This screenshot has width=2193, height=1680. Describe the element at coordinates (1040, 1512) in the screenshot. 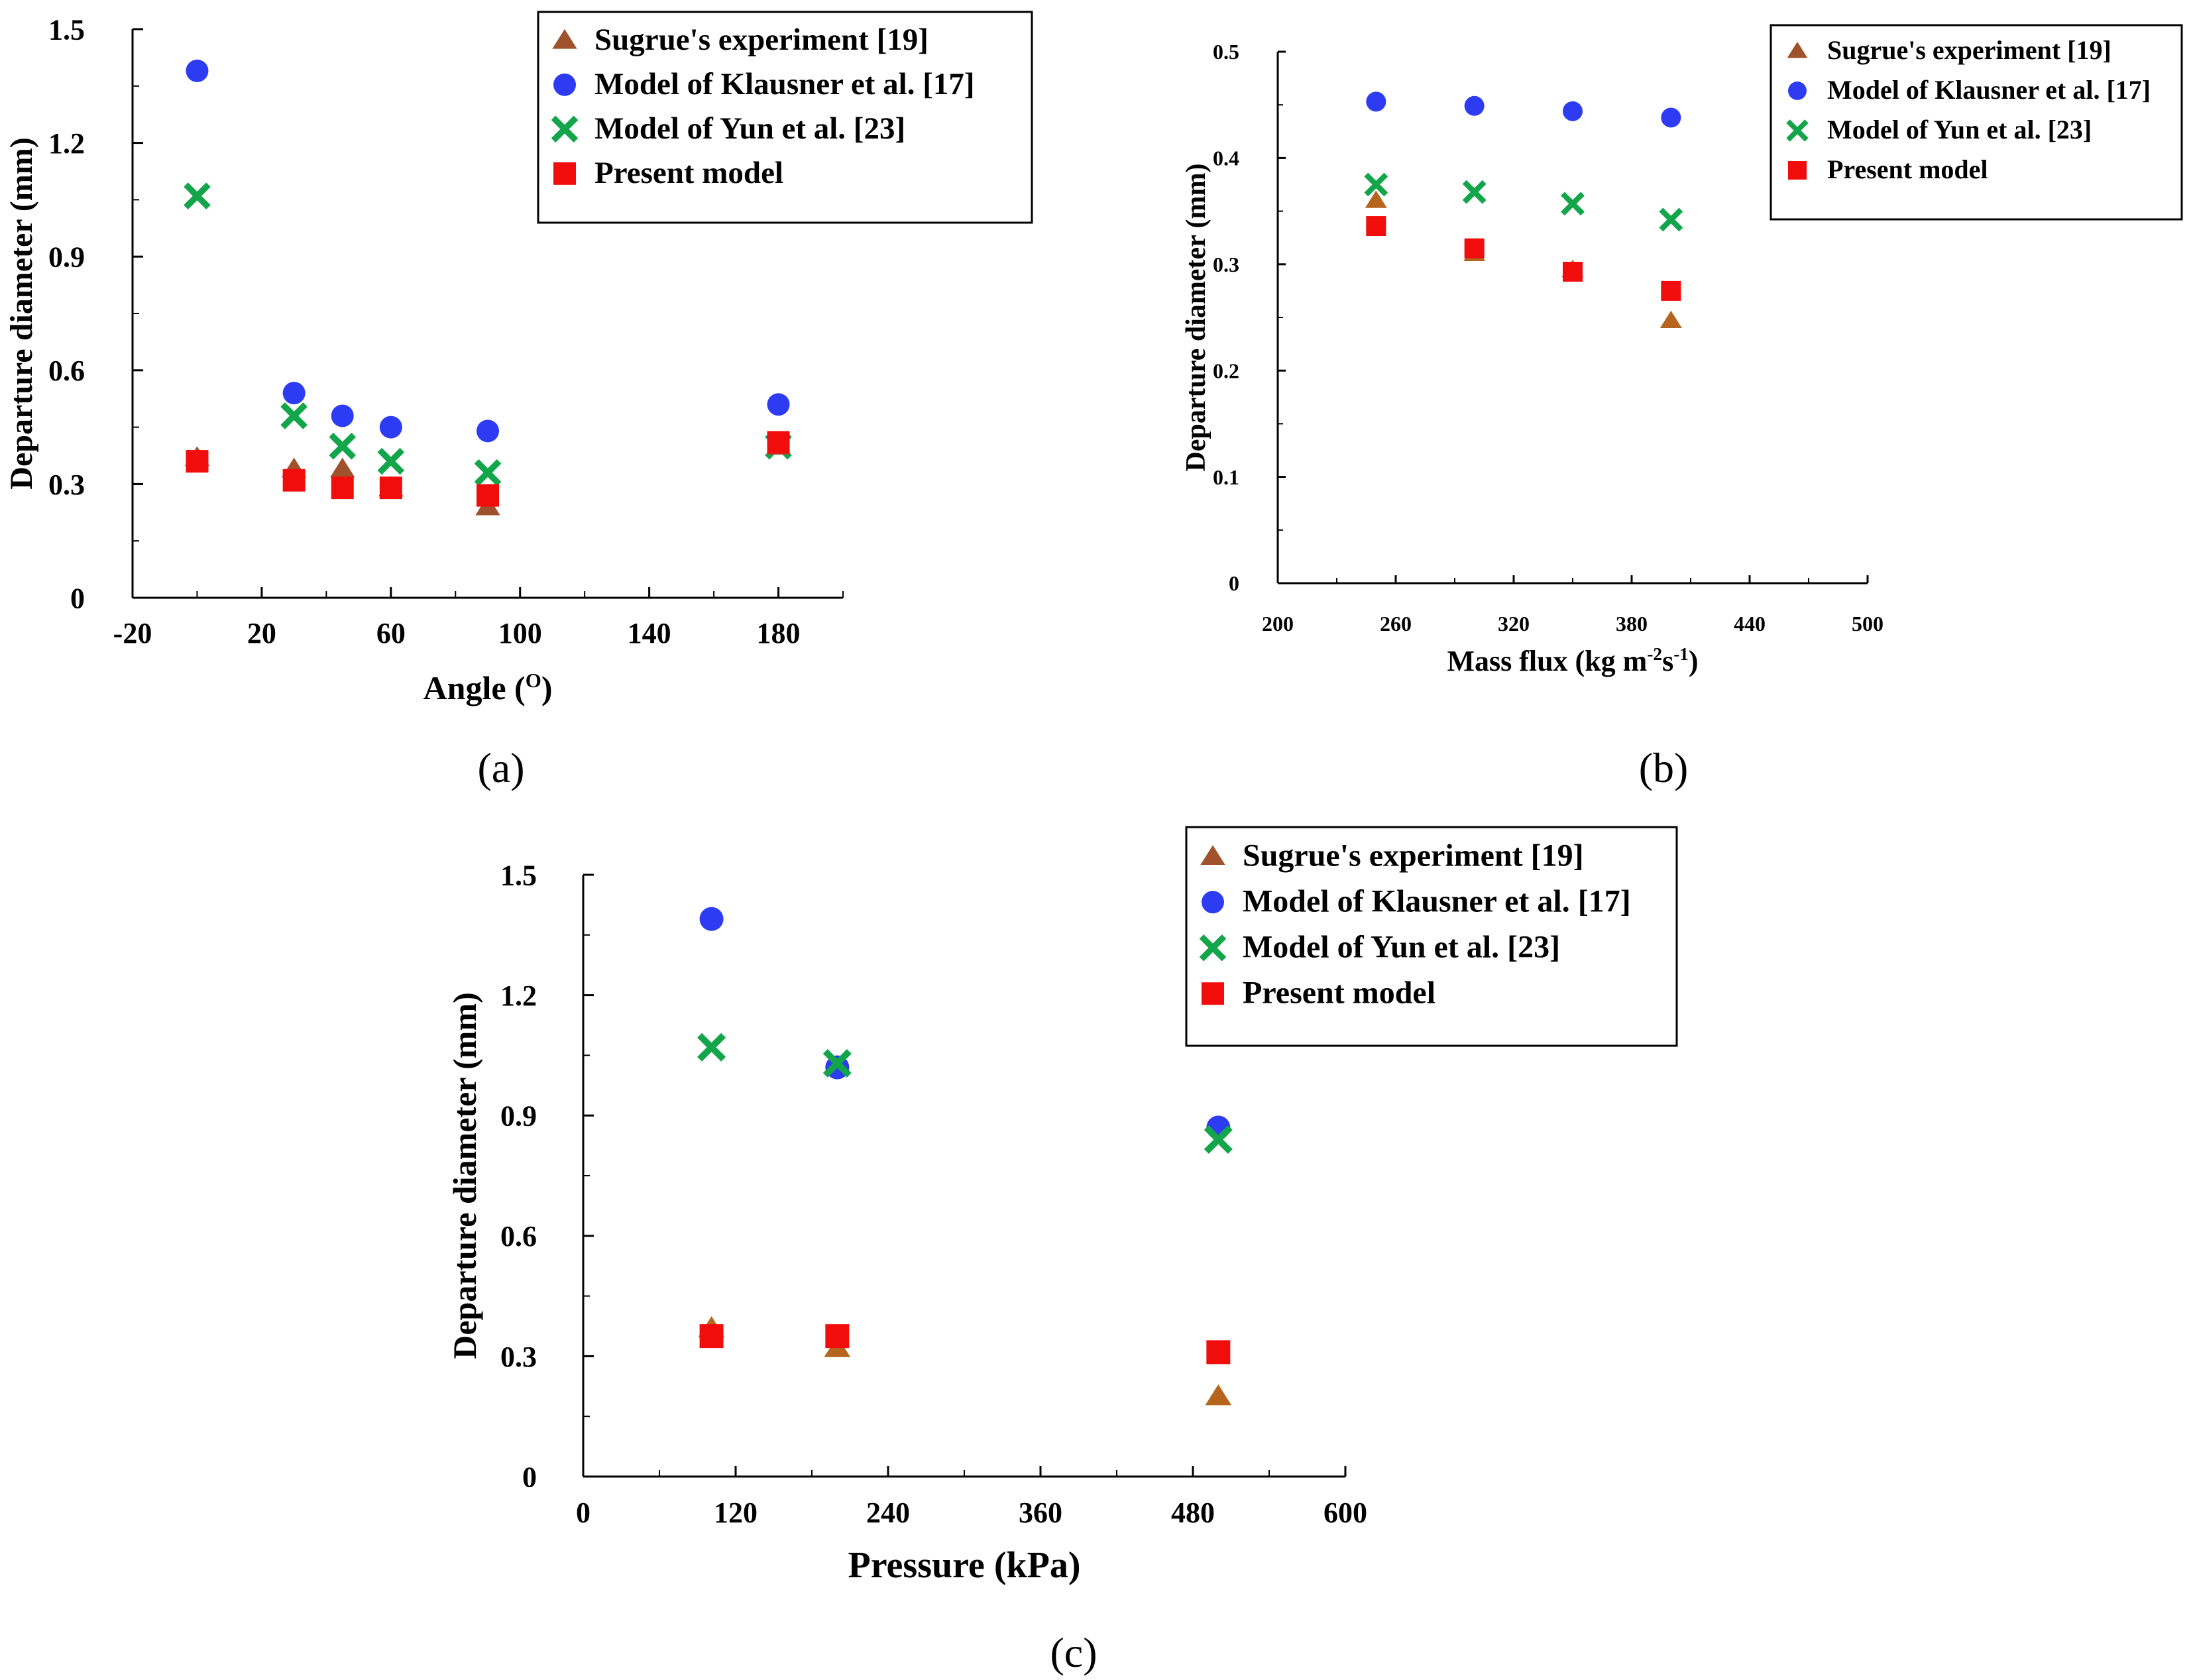

I see `x-tick-label: 360` at that location.